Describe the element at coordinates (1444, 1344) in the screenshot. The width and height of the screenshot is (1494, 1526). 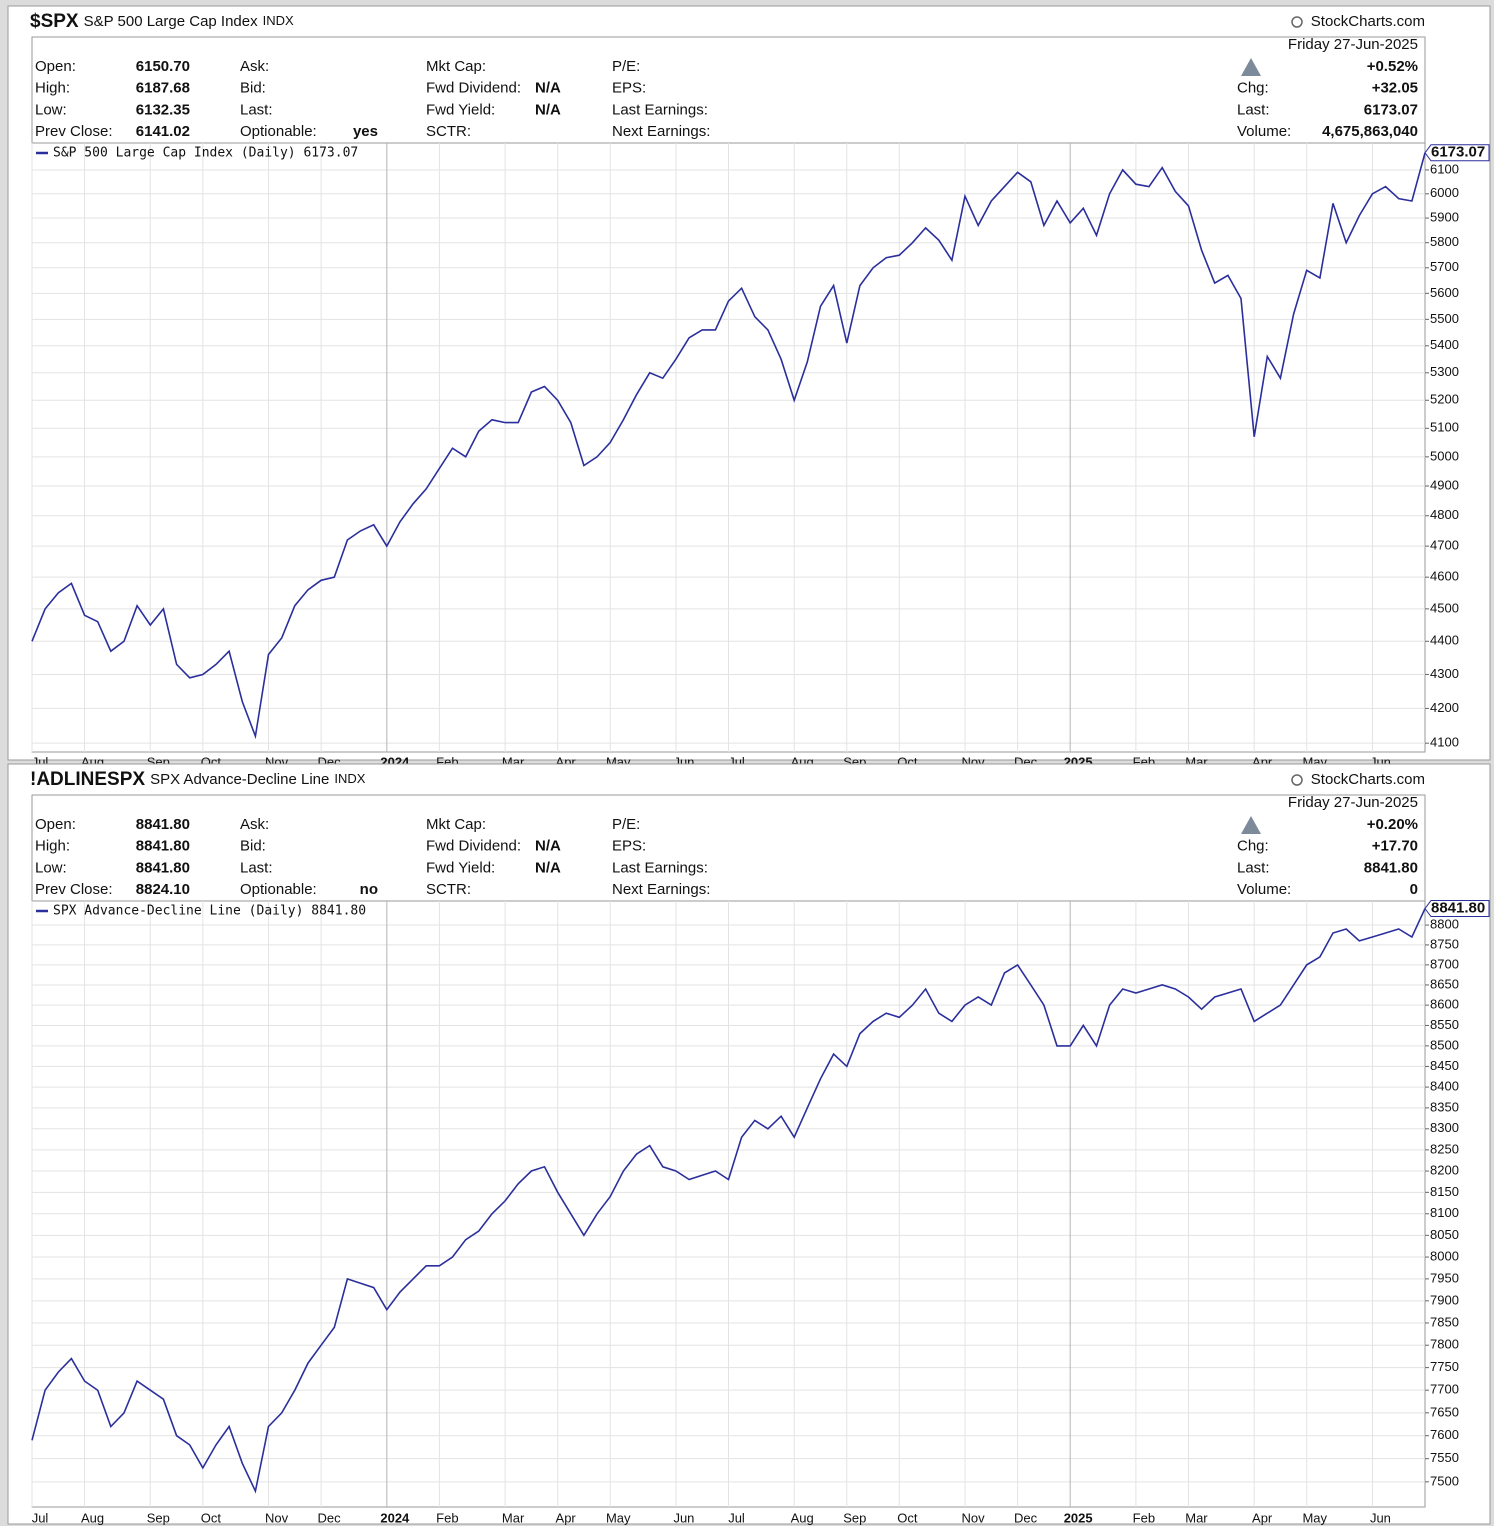
I see `y-tick-label: 7800` at that location.